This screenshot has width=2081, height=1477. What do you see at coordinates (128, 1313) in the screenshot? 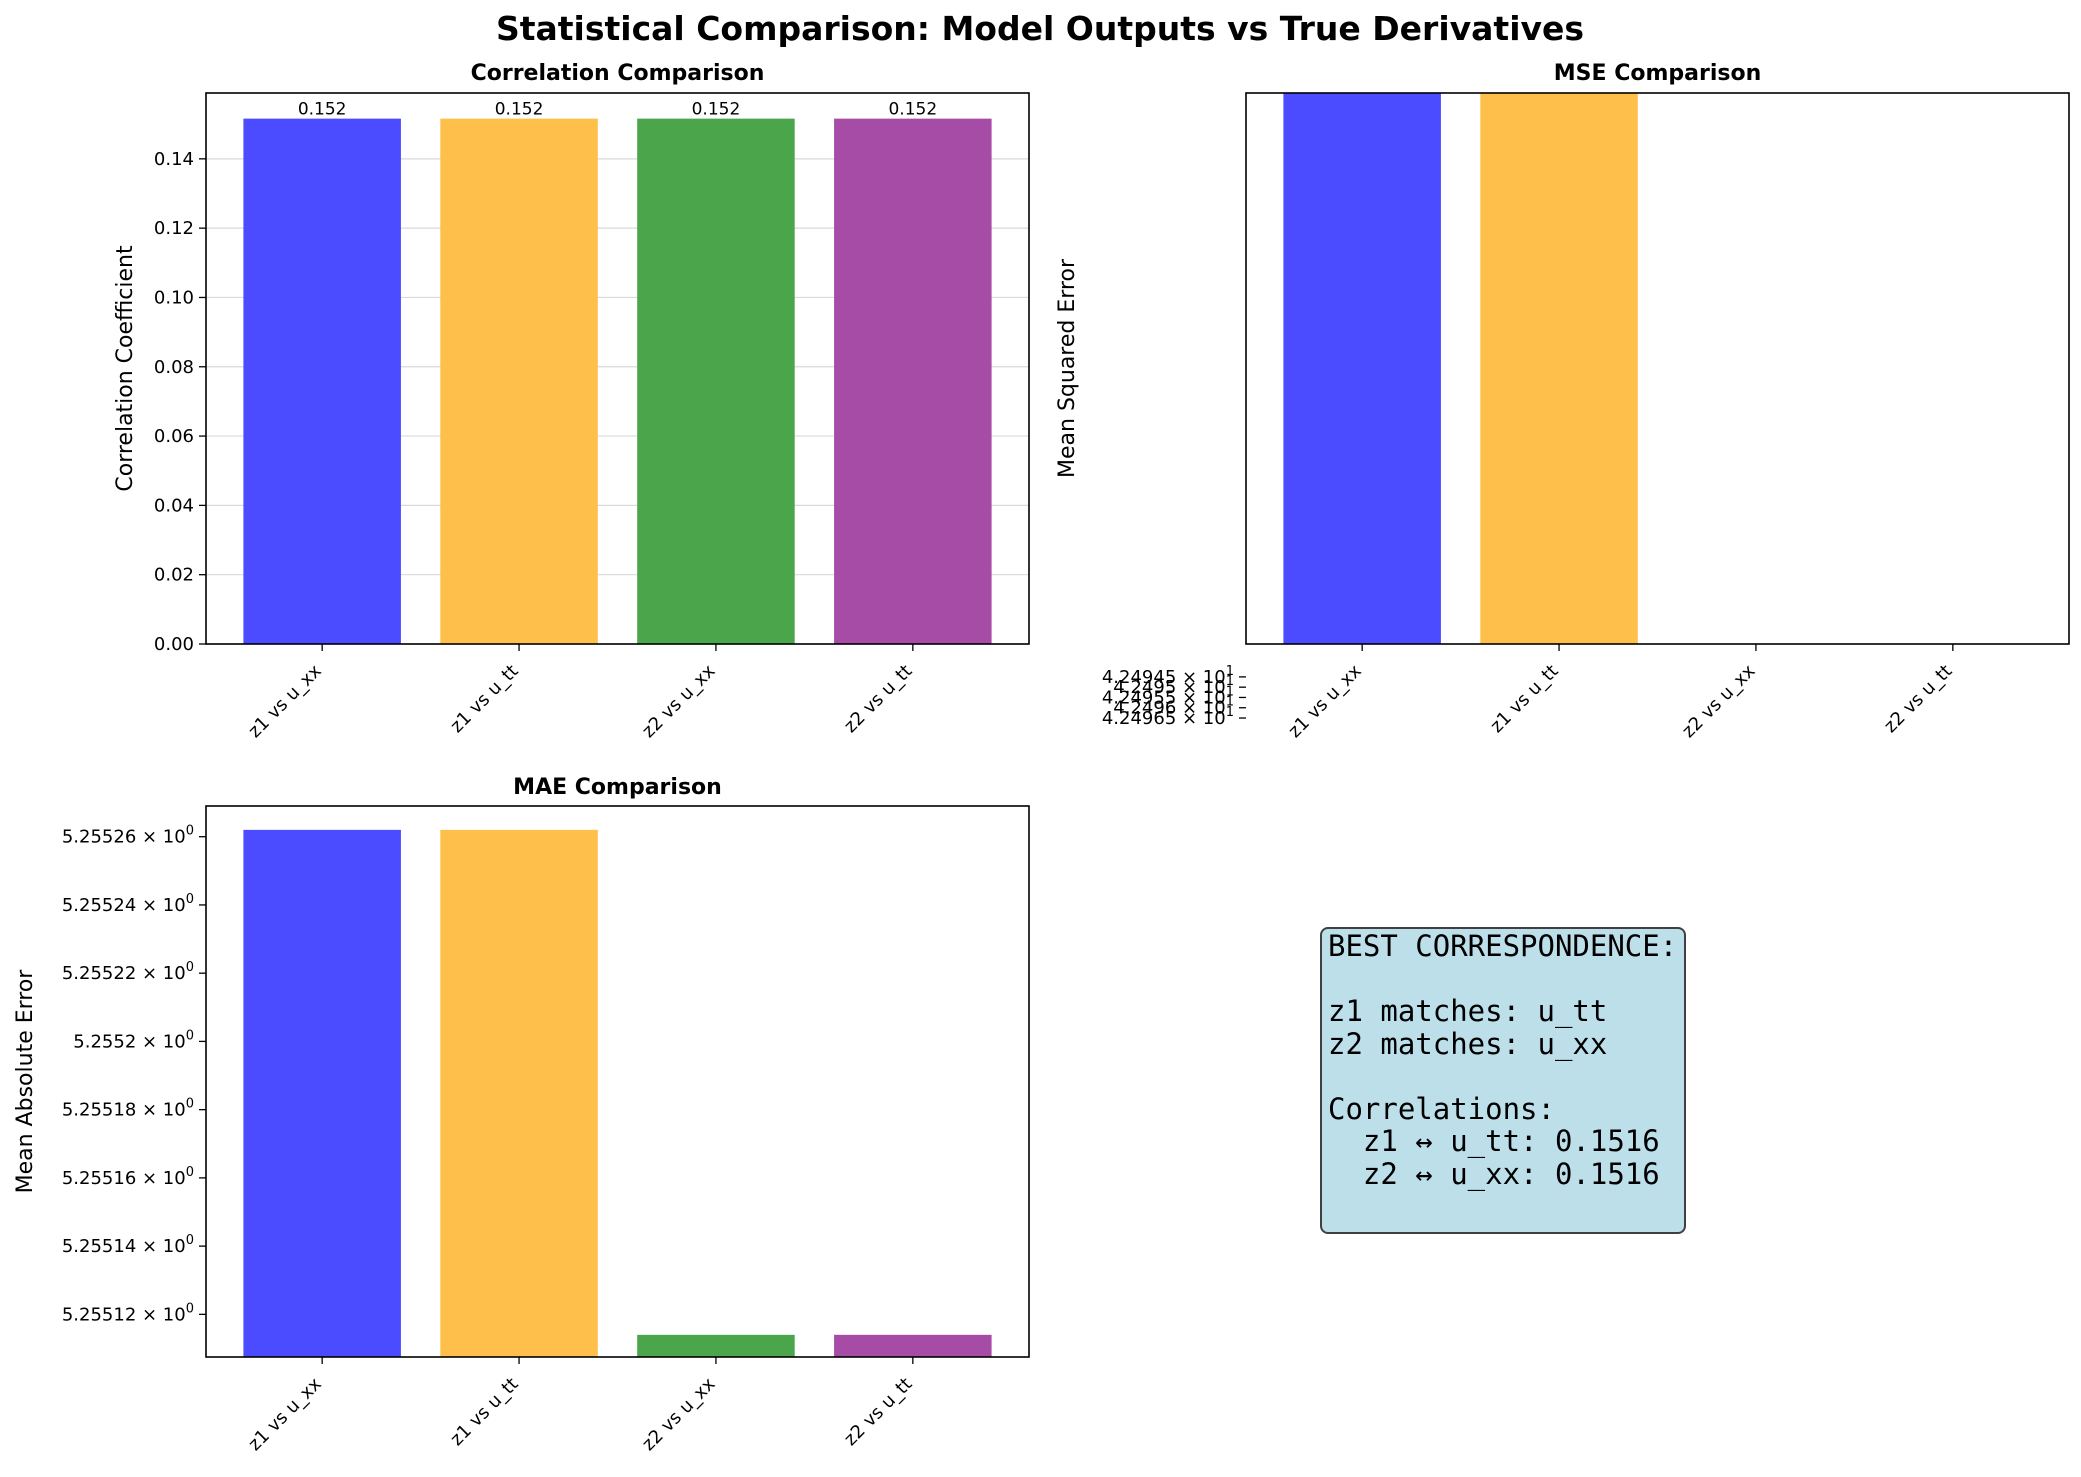
I see `y-tick-label: 5.25512 × 100` at bounding box center [128, 1313].